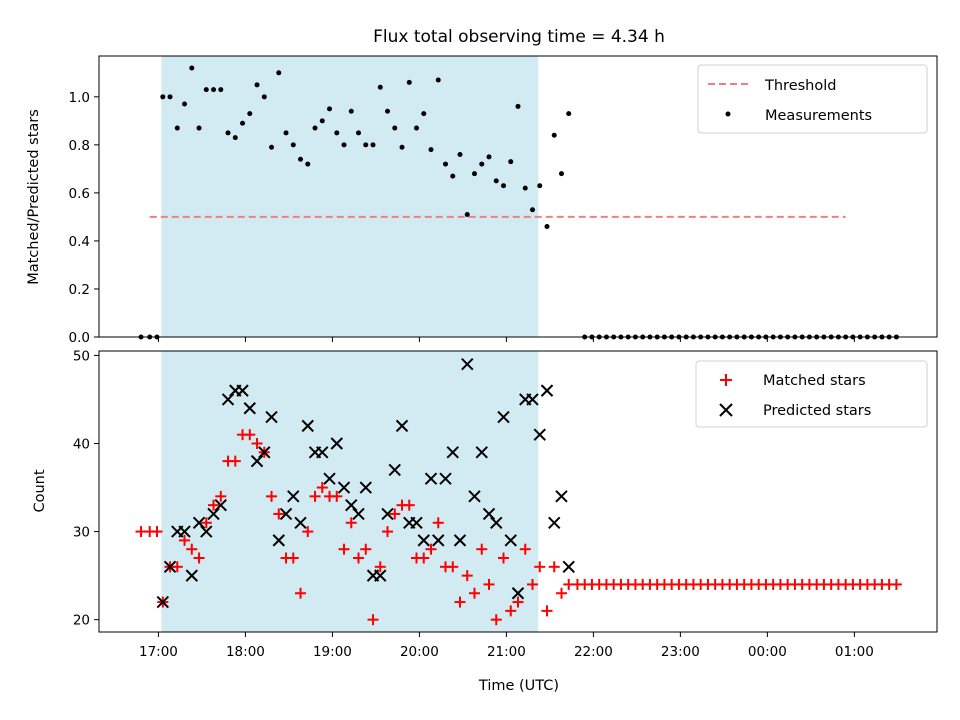  What do you see at coordinates (726, 410) in the screenshot?
I see `legend-predicted-marker` at bounding box center [726, 410].